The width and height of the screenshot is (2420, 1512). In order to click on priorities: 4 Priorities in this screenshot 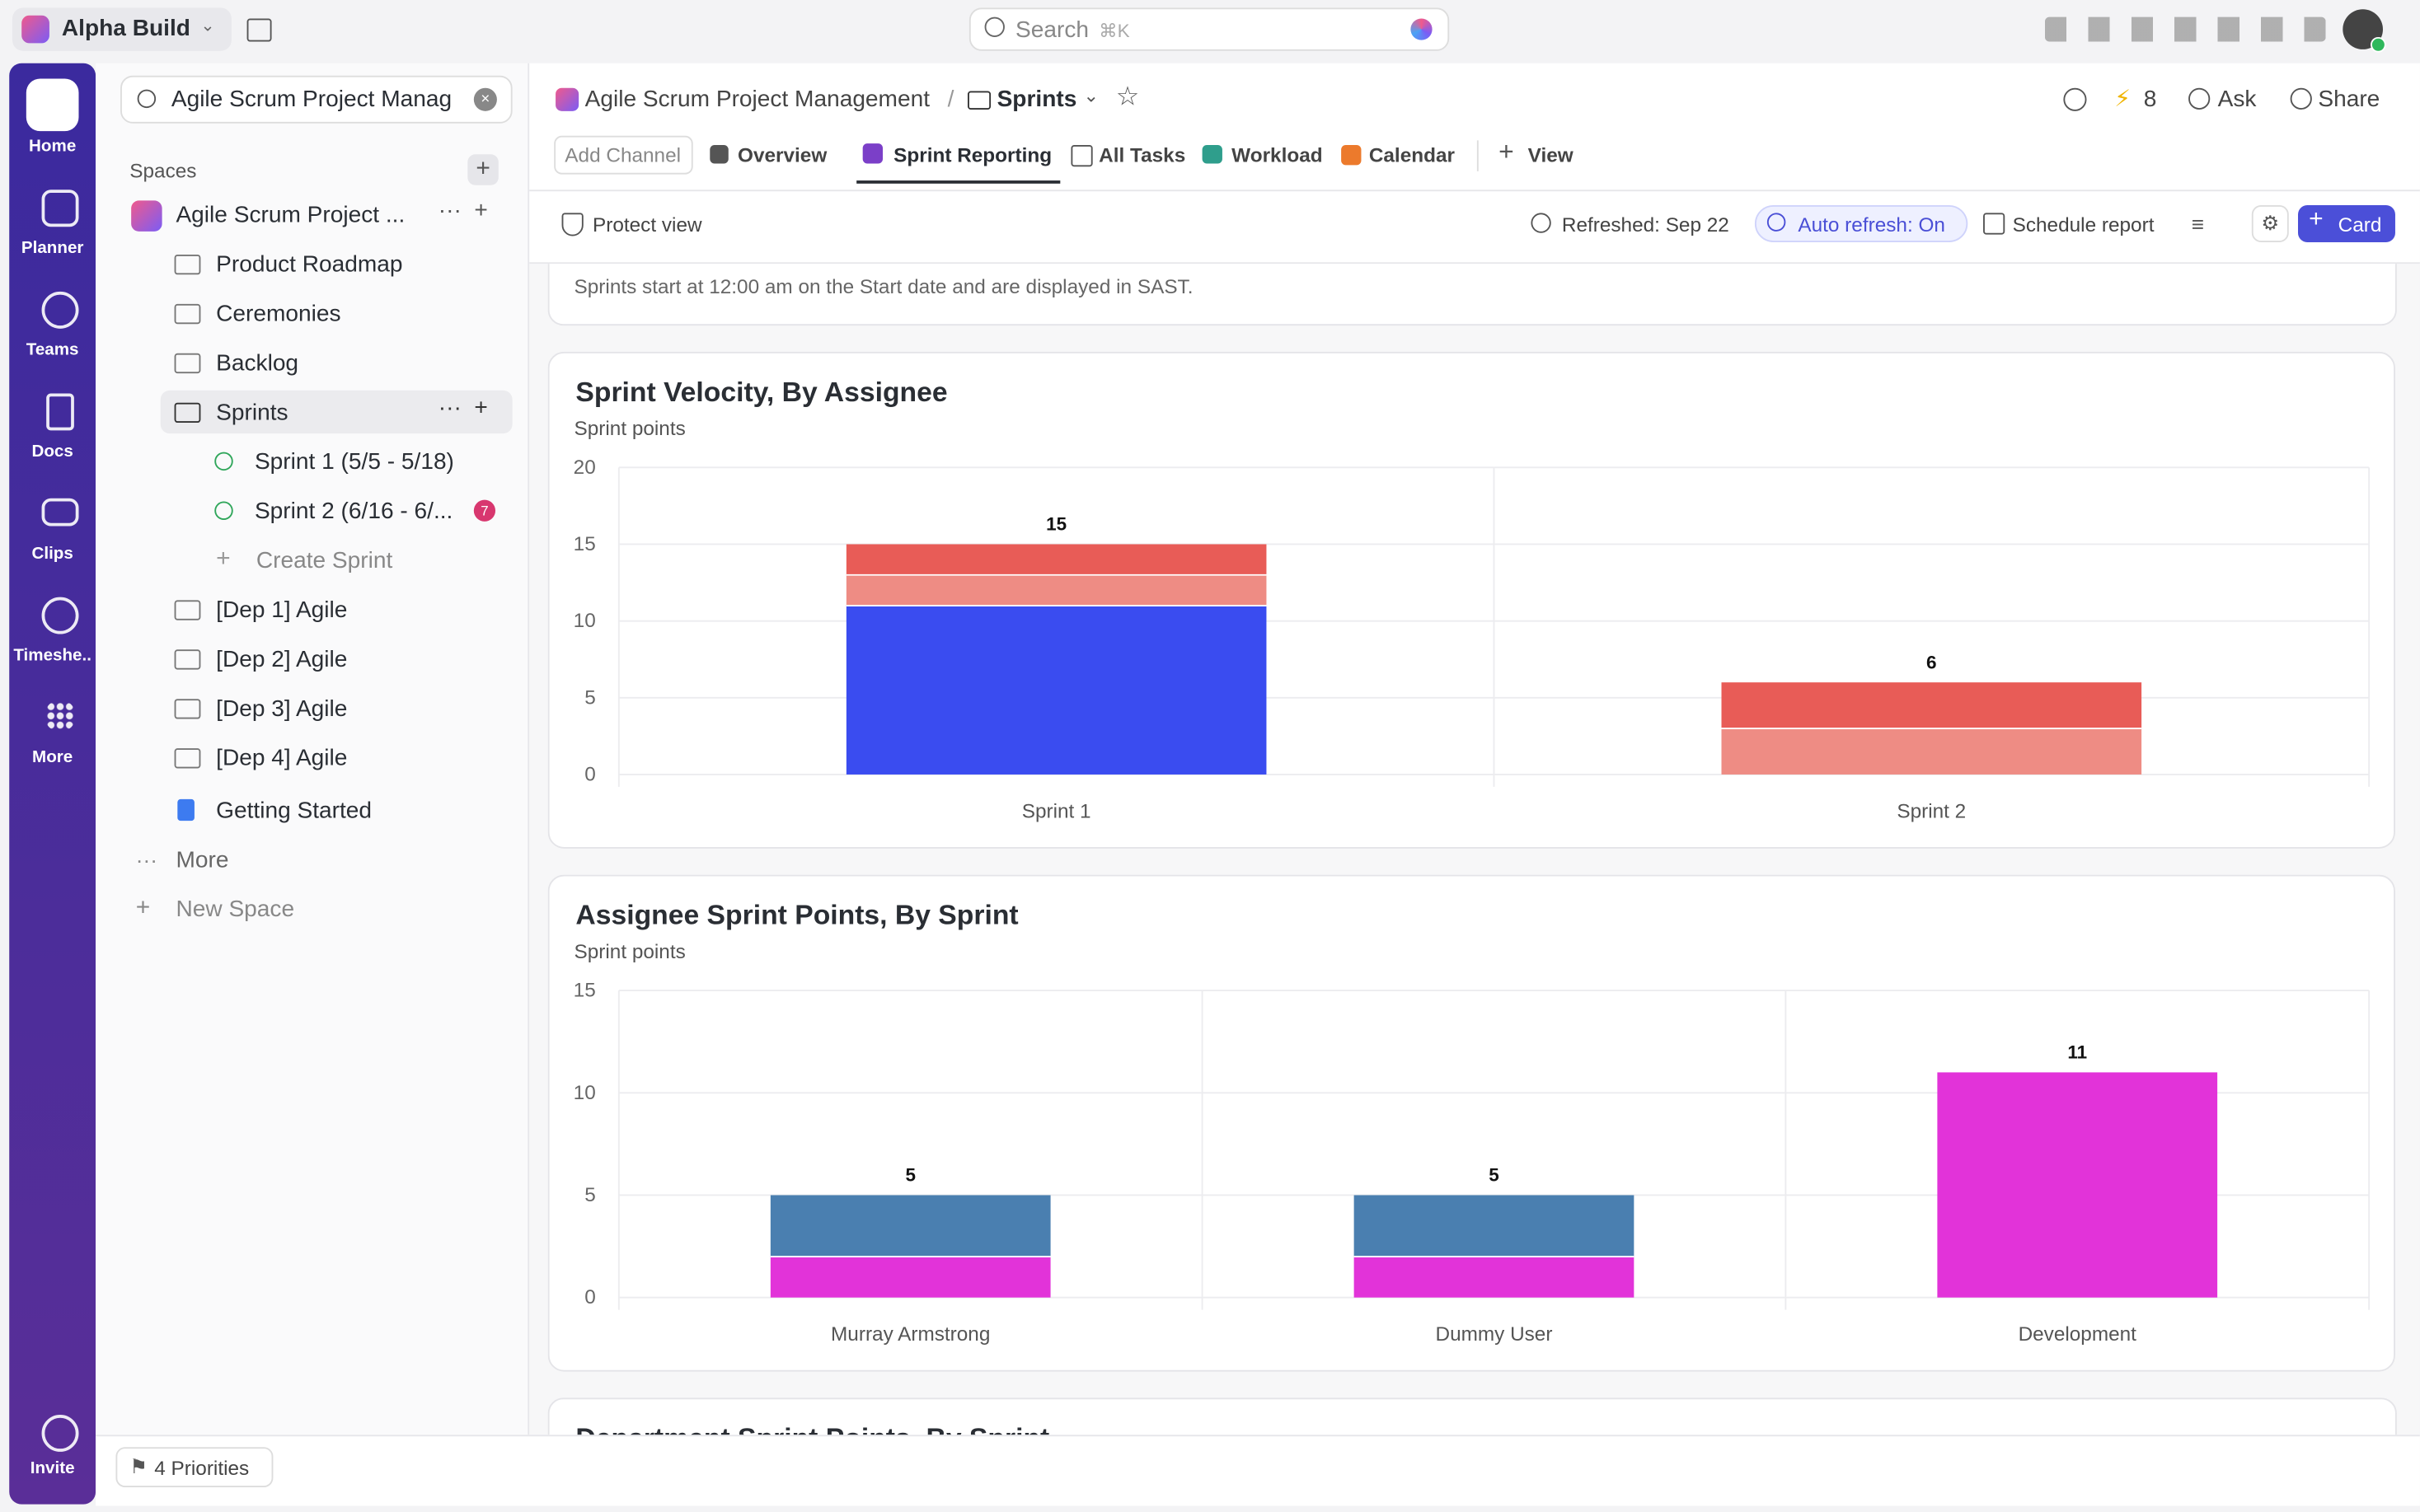, I will do `click(202, 1468)`.